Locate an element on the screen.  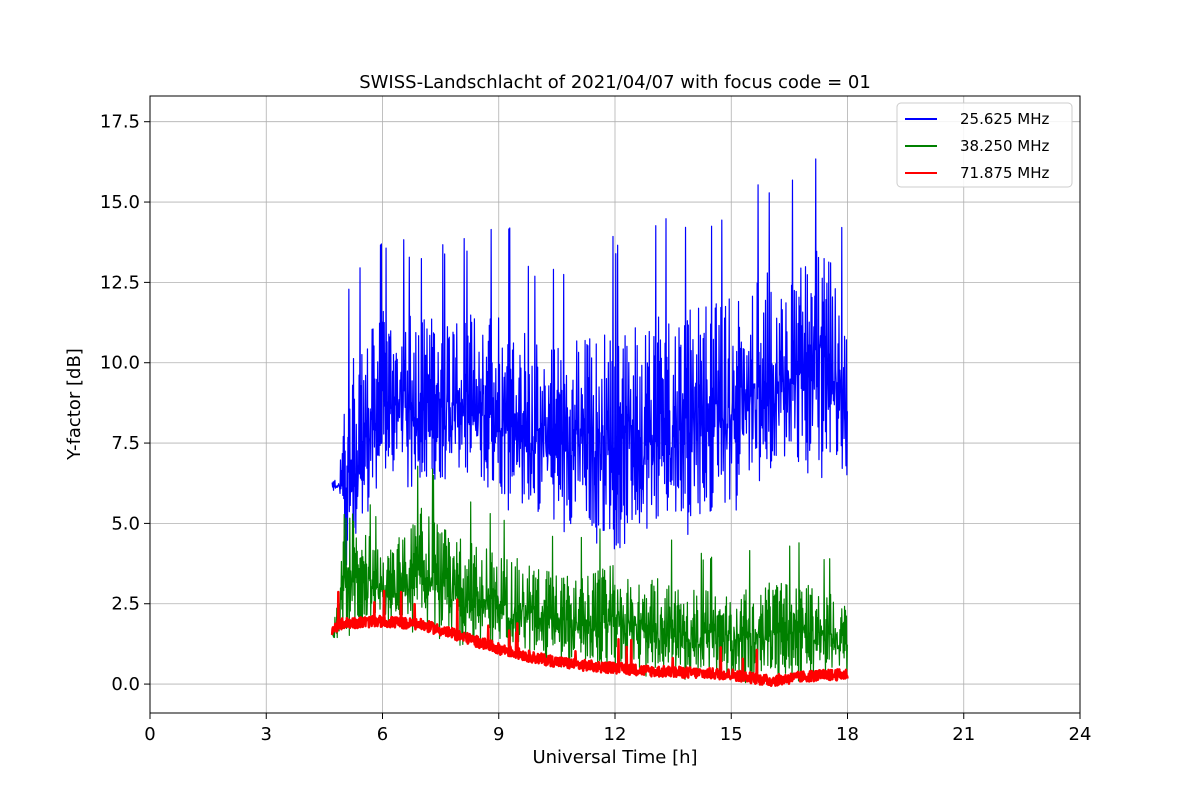
x-tick-label: 24 is located at coordinates (1080, 734).